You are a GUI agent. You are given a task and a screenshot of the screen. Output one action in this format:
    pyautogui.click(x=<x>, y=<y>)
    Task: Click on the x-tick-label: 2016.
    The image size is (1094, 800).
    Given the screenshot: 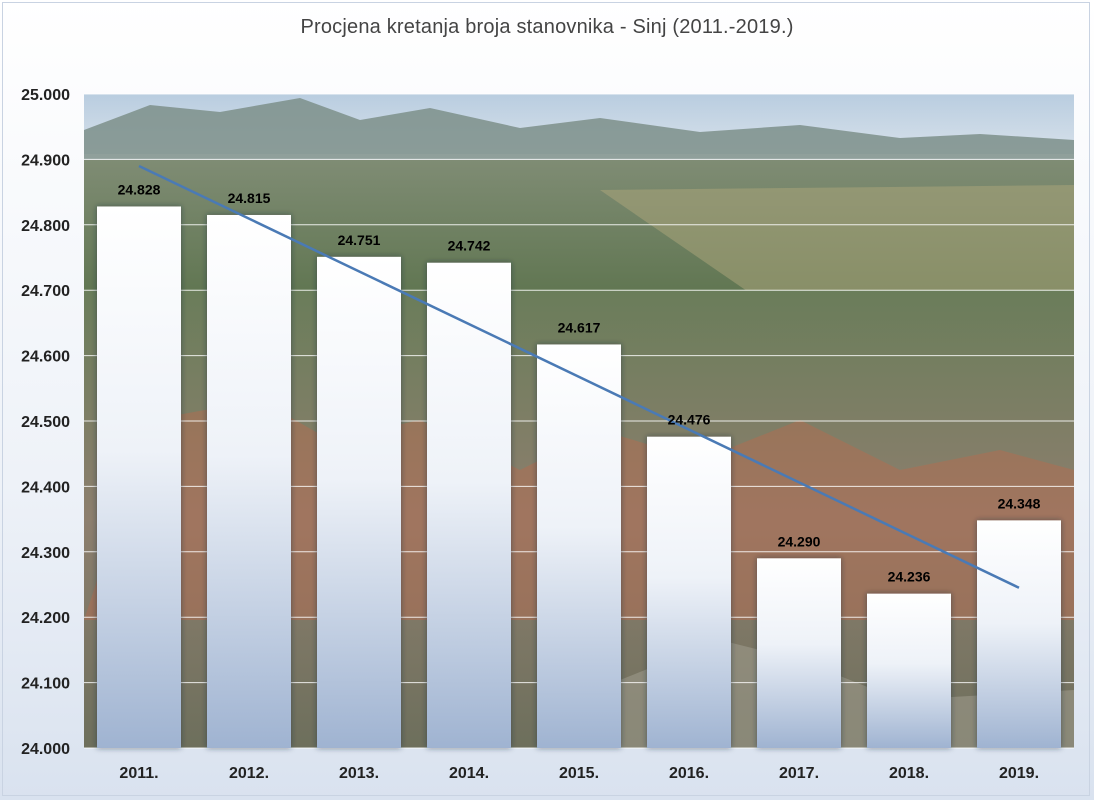 What is the action you would take?
    pyautogui.click(x=689, y=773)
    